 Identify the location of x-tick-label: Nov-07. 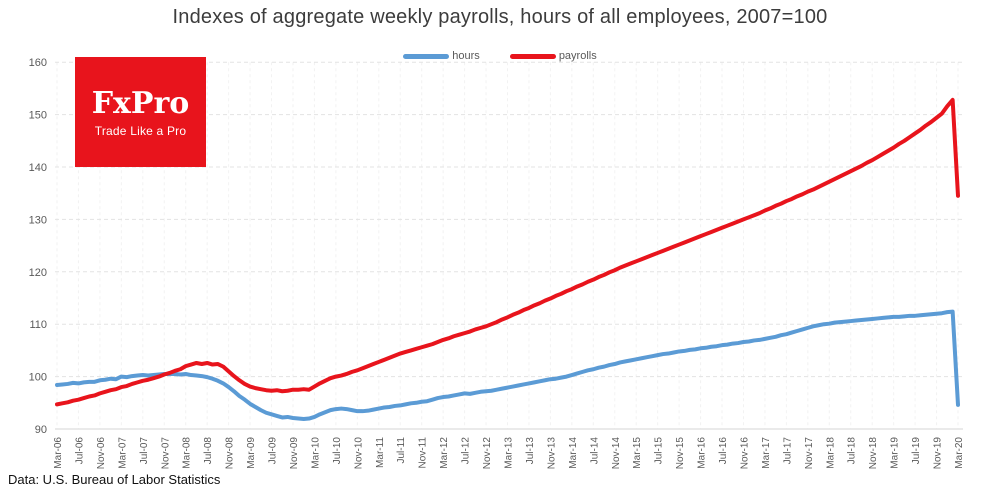
(165, 453).